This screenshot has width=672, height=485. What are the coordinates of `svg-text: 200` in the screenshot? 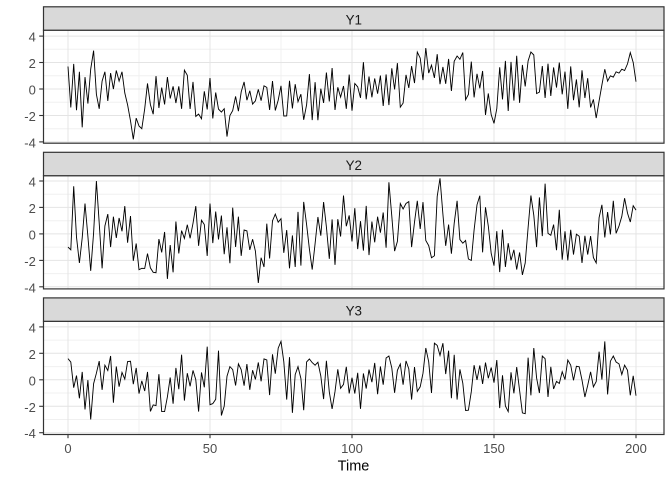 It's located at (636, 448).